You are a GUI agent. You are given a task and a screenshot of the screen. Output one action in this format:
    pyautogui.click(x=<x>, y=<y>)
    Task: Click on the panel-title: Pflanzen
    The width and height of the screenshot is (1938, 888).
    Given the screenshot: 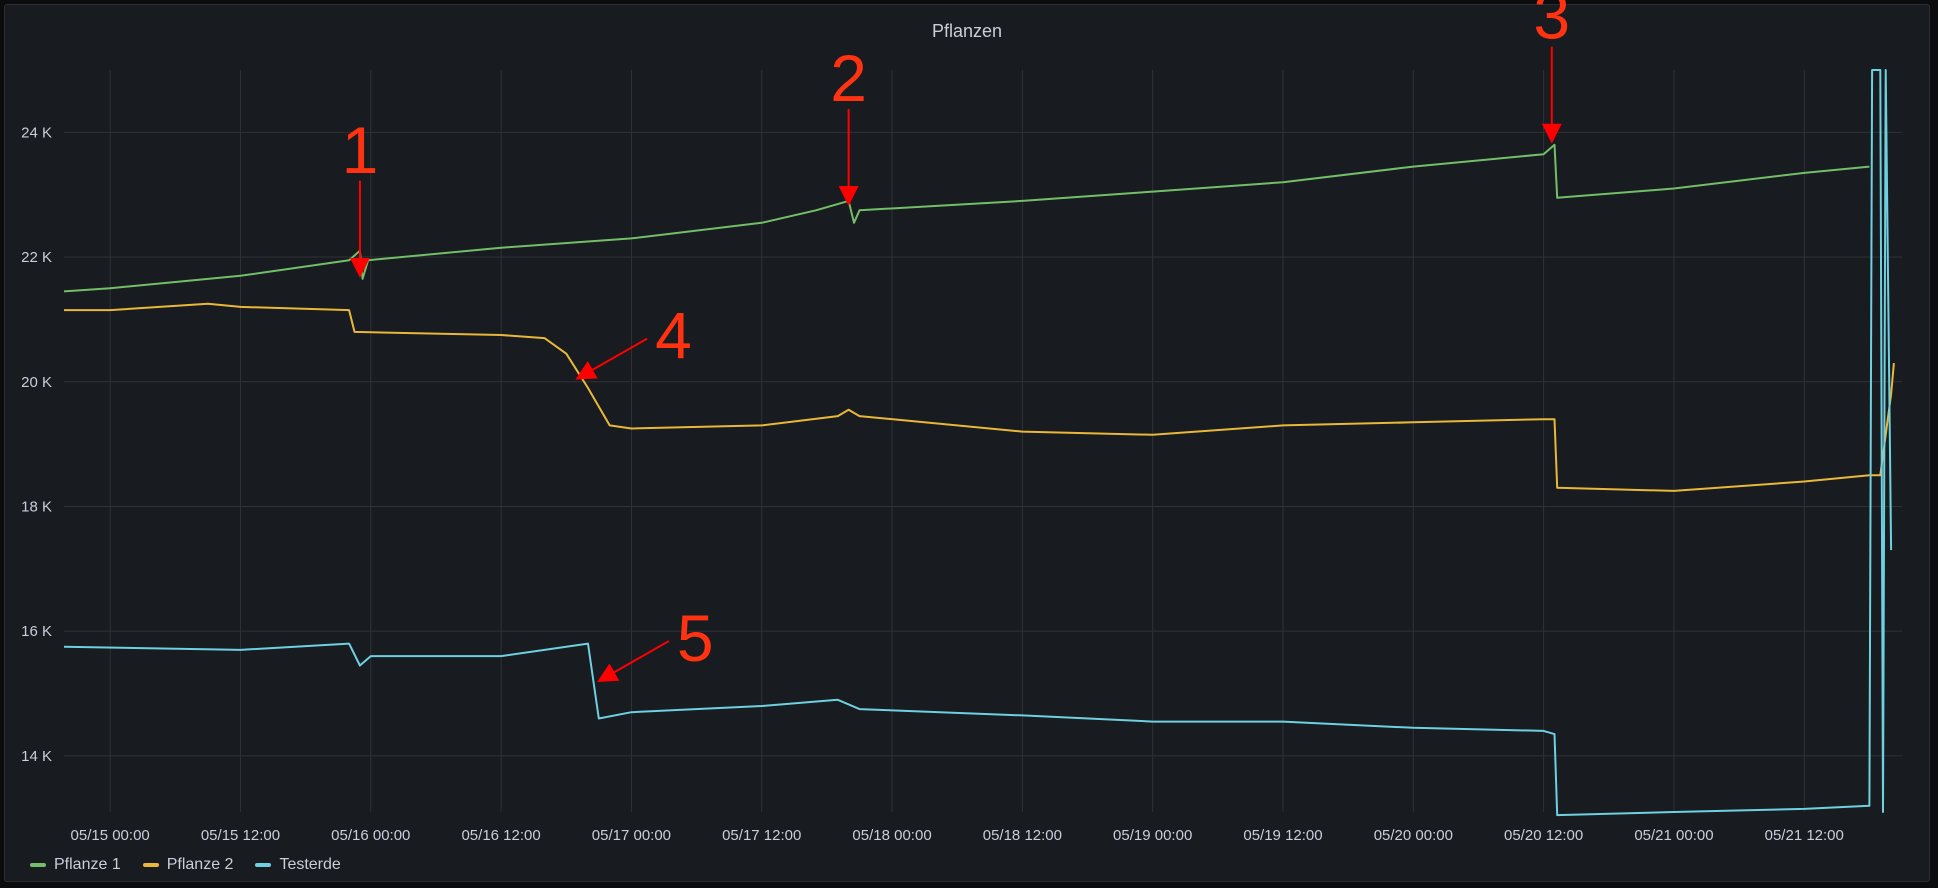 What is the action you would take?
    pyautogui.click(x=967, y=31)
    